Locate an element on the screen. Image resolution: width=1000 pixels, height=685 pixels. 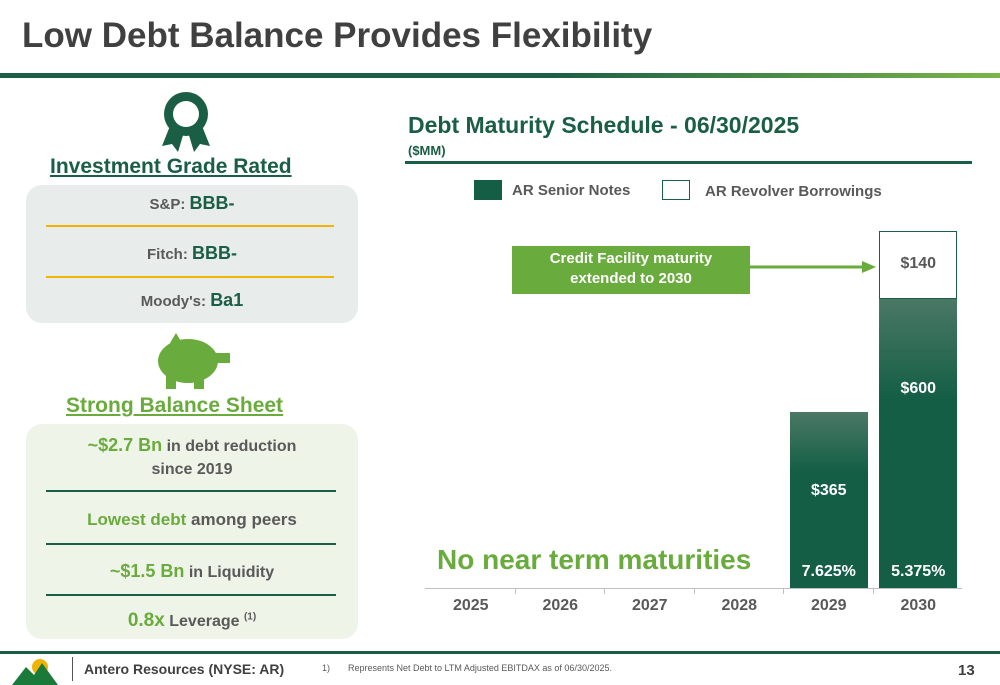
balance-sheet-box is located at coordinates (192, 531).